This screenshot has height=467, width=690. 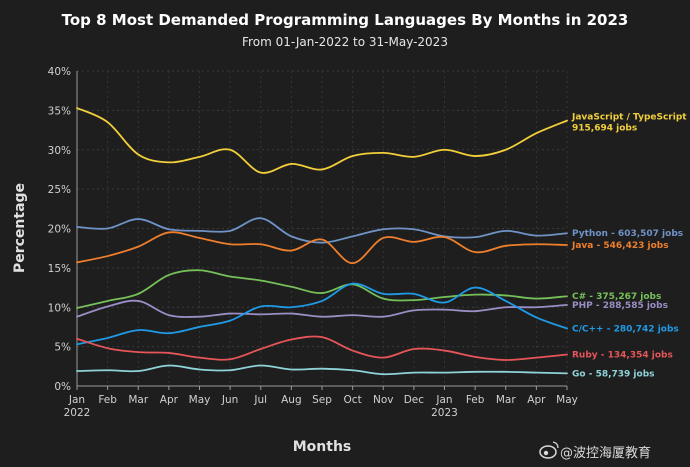 I want to click on x-tick-label: Oct, so click(x=353, y=400).